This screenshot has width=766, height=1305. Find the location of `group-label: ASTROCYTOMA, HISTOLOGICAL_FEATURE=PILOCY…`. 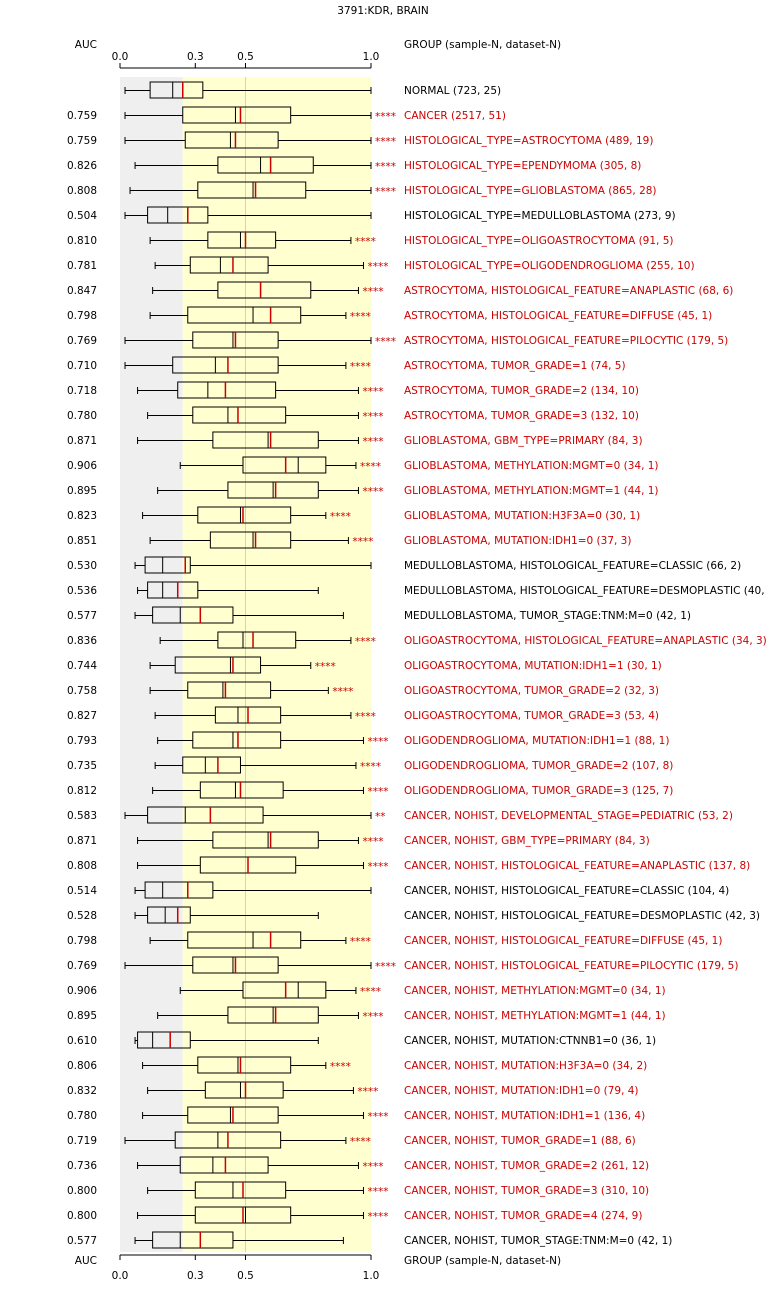

group-label: ASTROCYTOMA, HISTOLOGICAL_FEATURE=PILOCY… is located at coordinates (566, 341).